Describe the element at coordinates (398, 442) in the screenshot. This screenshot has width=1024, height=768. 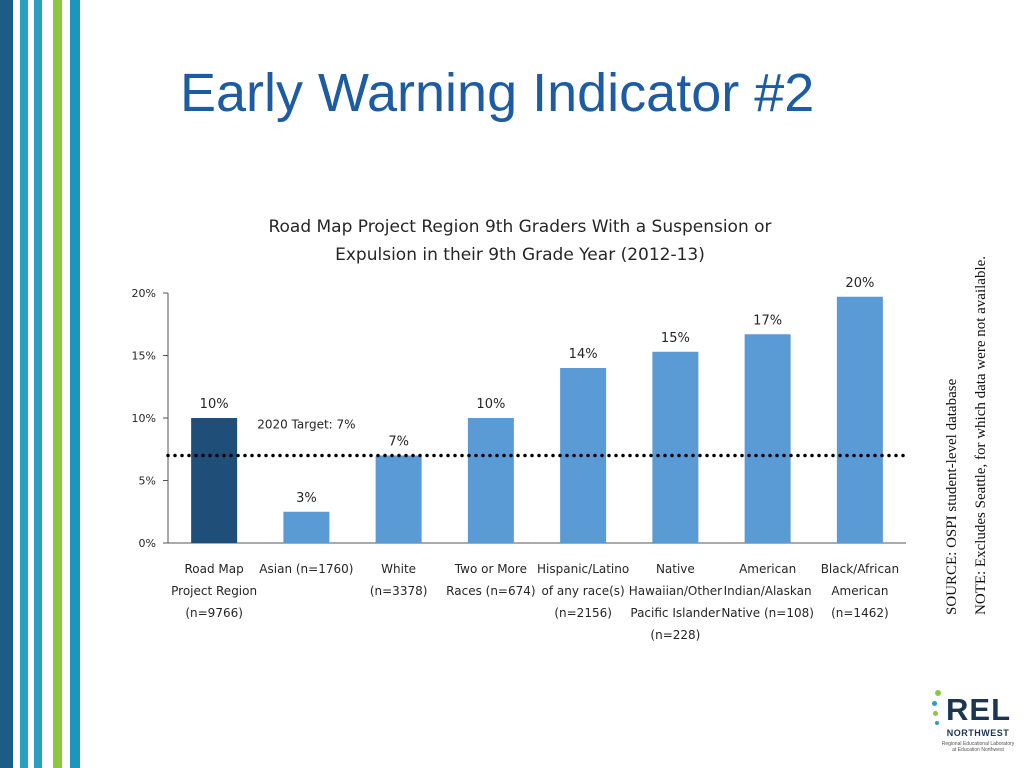
I see `data-label: 7%` at that location.